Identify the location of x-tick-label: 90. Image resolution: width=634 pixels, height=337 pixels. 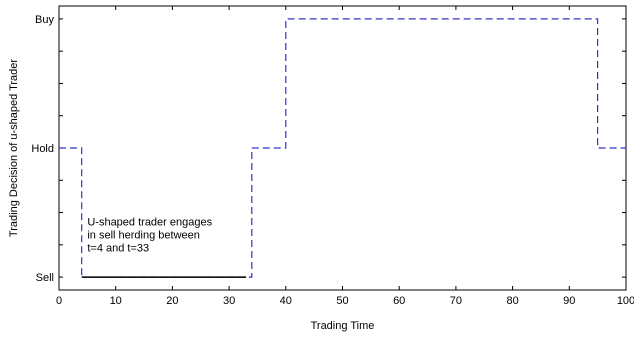
(569, 301).